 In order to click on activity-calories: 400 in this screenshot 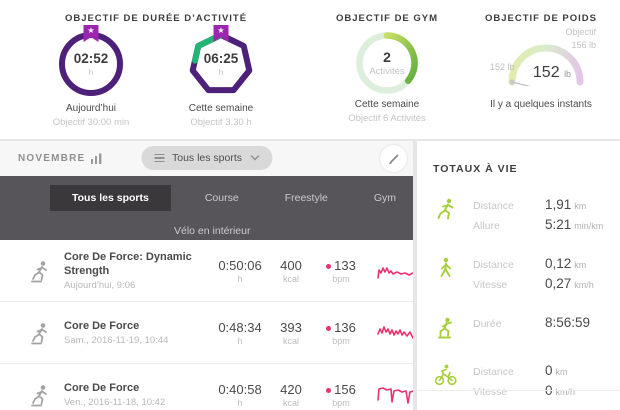, I will do `click(291, 265)`.